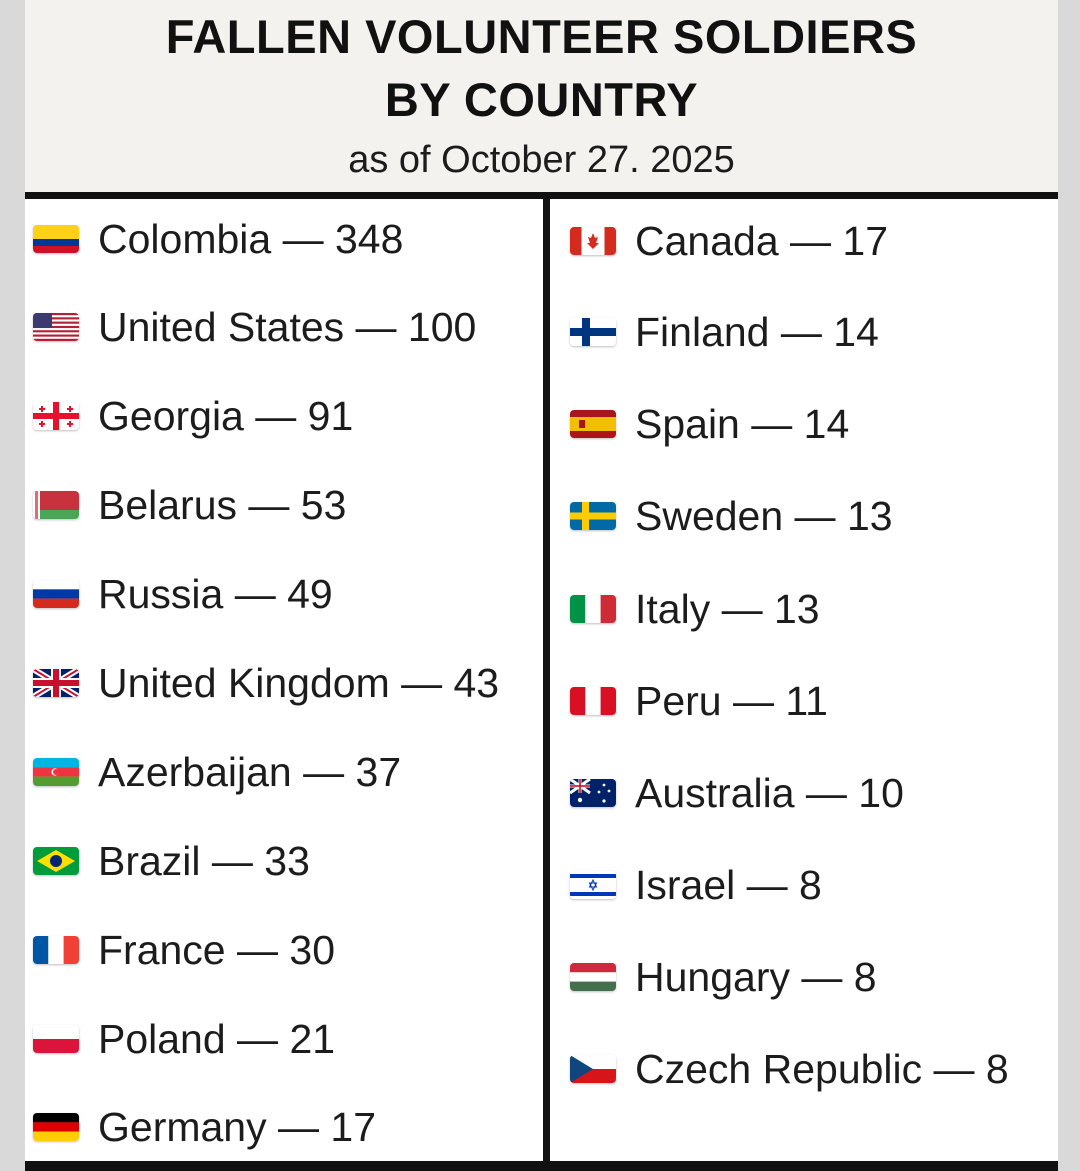 Image resolution: width=1080 pixels, height=1171 pixels. I want to click on country-label: Germany — 17, so click(237, 1126).